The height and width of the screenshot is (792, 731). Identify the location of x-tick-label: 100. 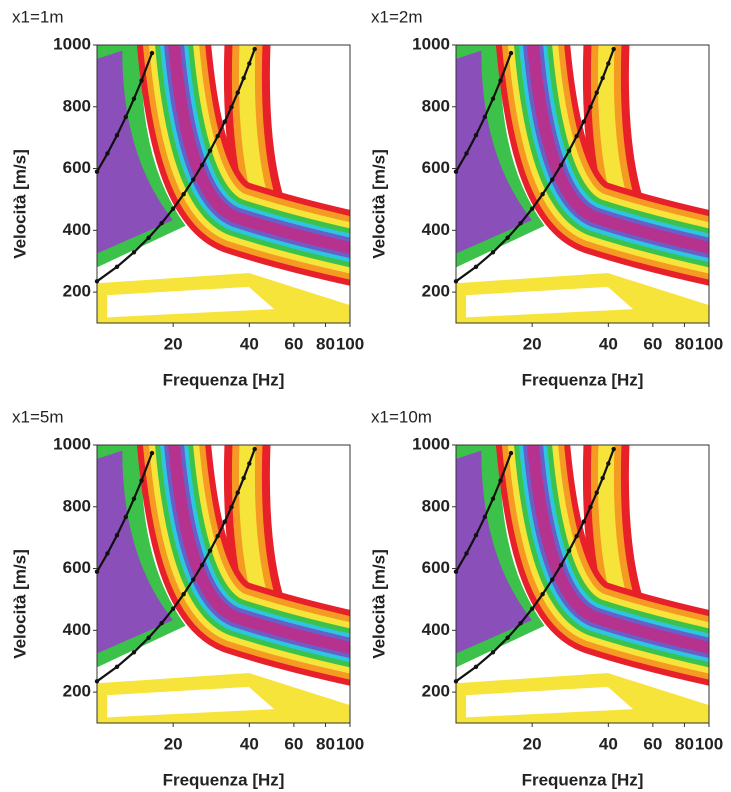
(709, 343).